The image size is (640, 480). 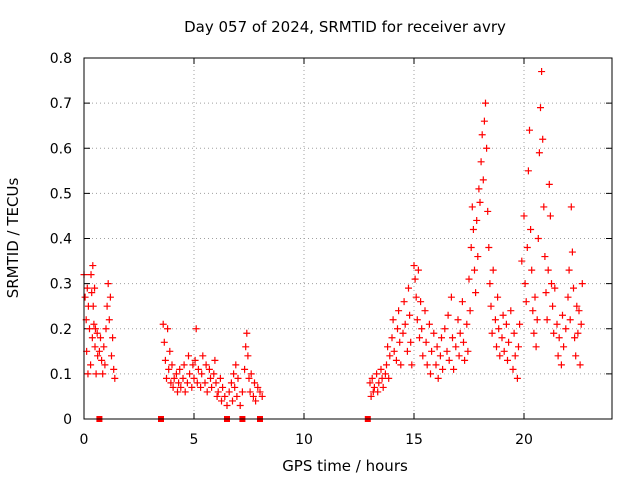 What do you see at coordinates (61, 240) in the screenshot?
I see `y-tick-label: 0.4` at bounding box center [61, 240].